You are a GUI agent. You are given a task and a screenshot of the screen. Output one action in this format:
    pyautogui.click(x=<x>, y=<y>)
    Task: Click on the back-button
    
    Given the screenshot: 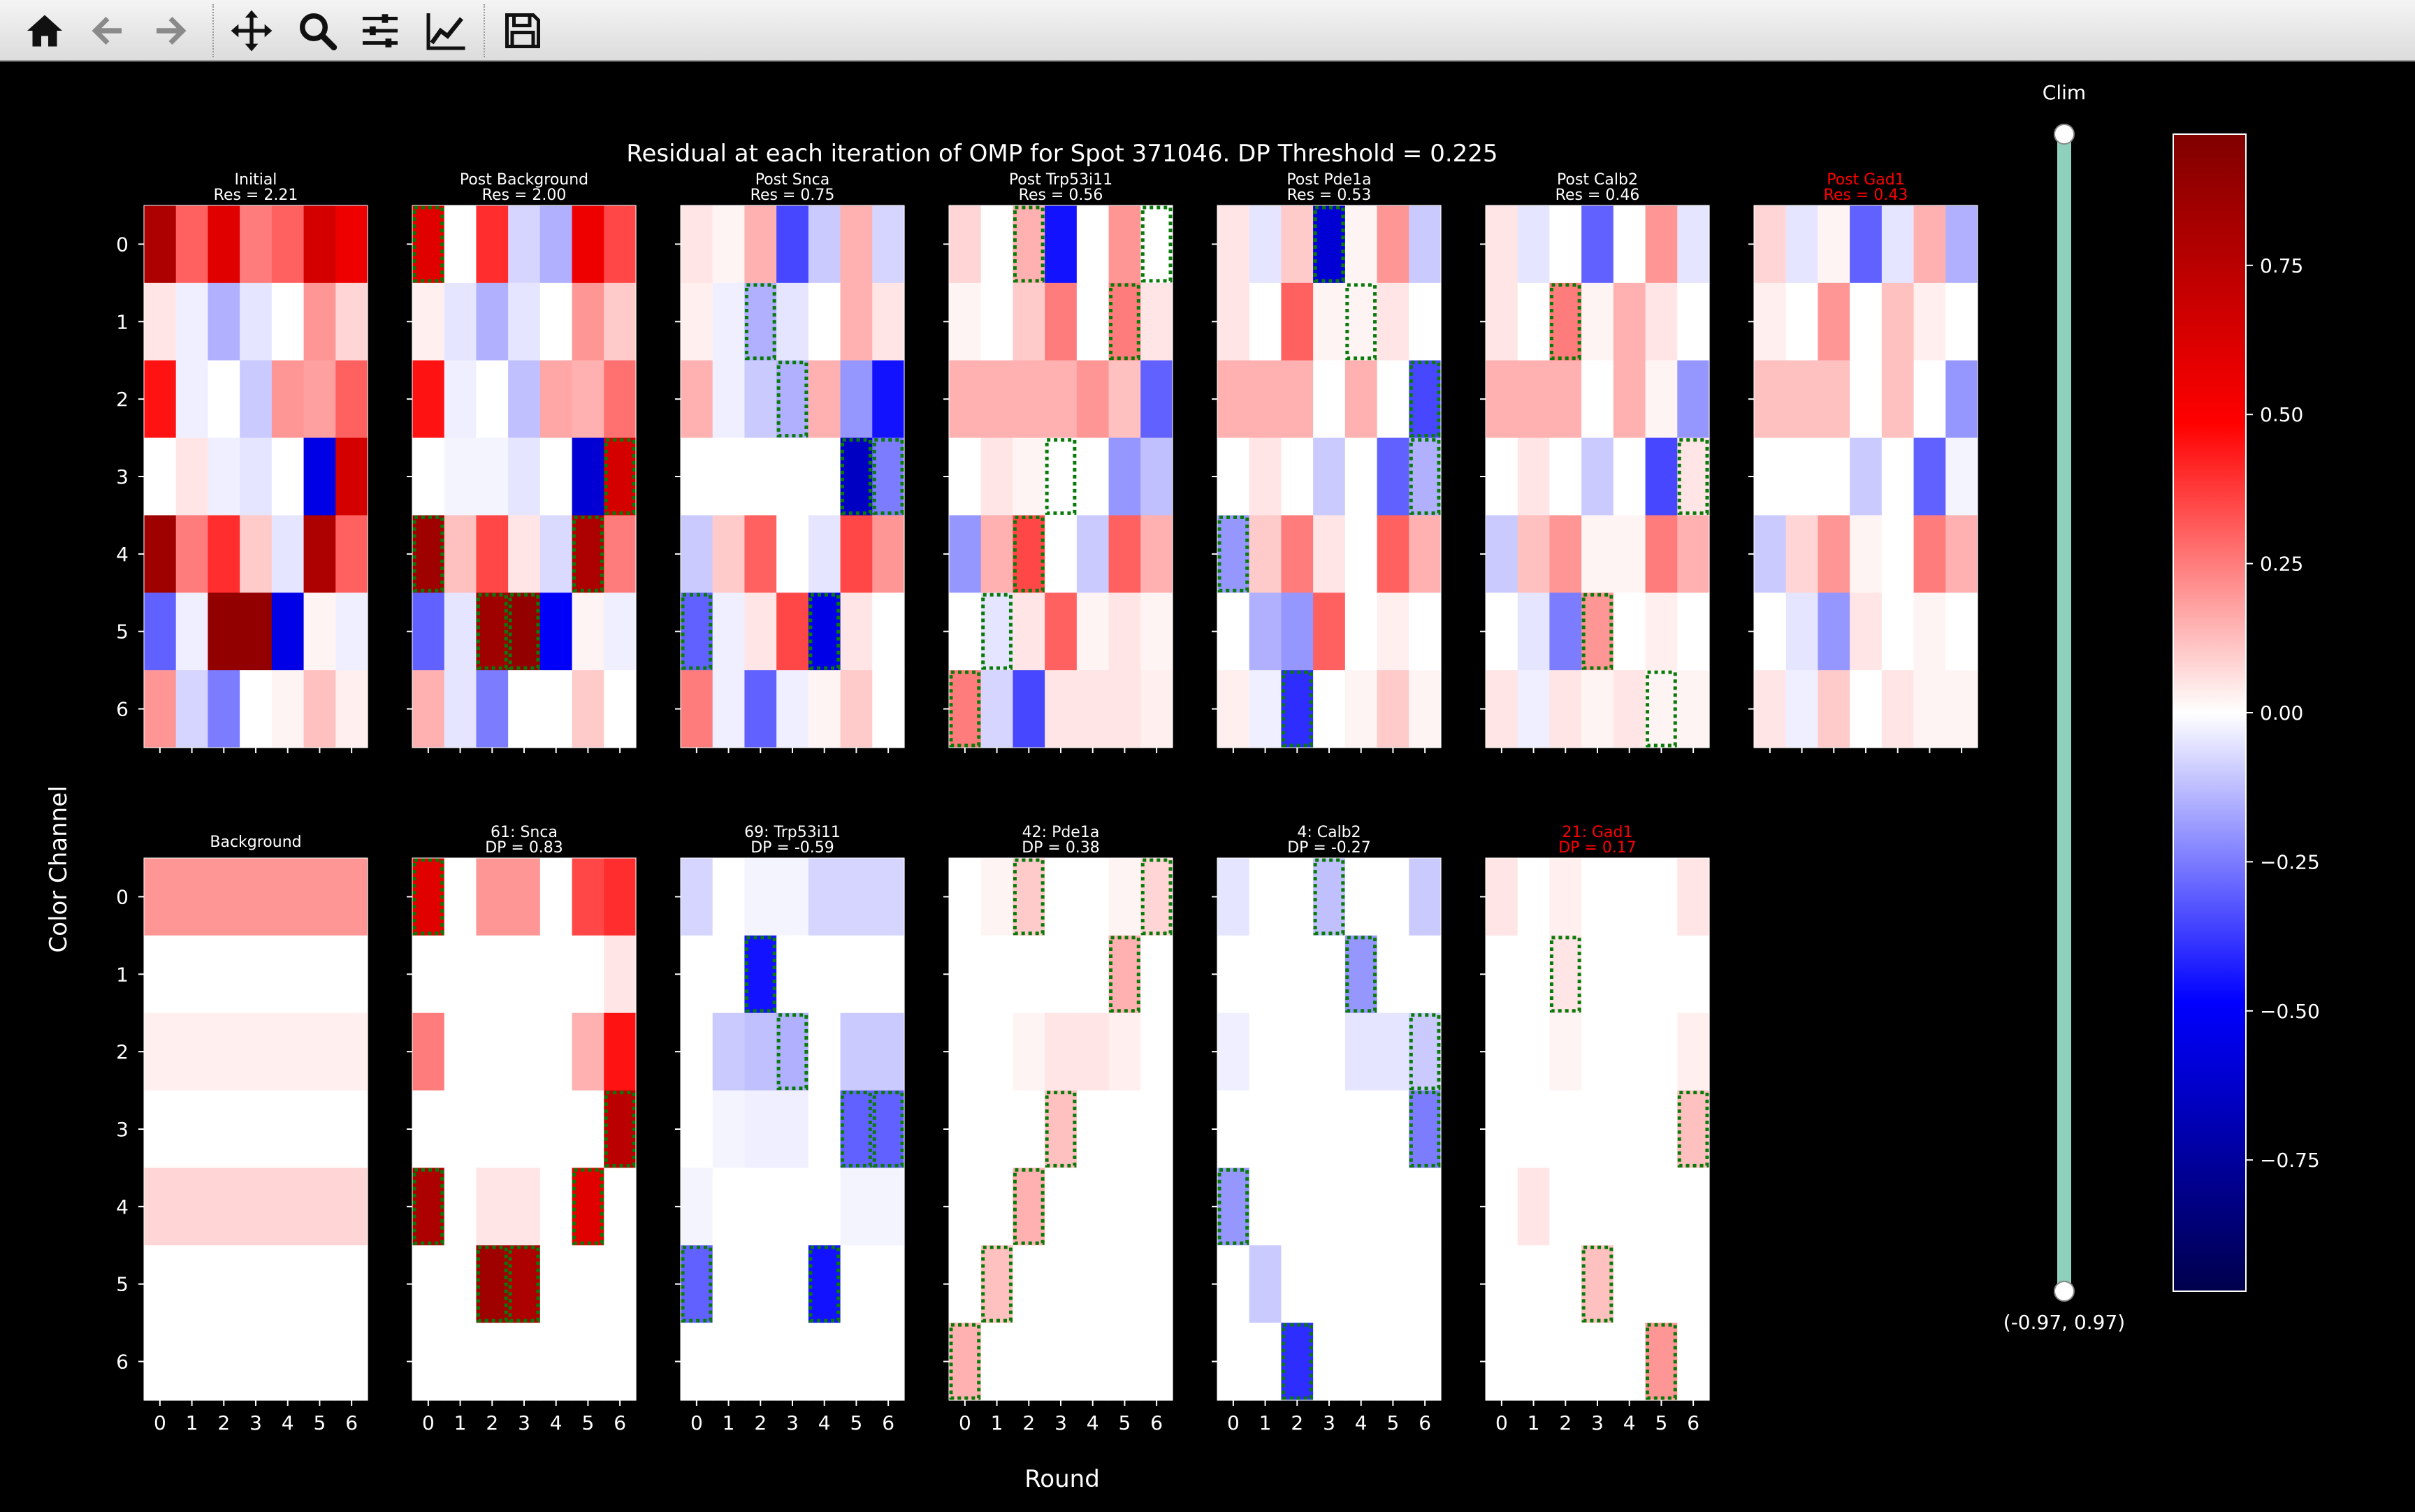 What is the action you would take?
    pyautogui.click(x=108, y=31)
    